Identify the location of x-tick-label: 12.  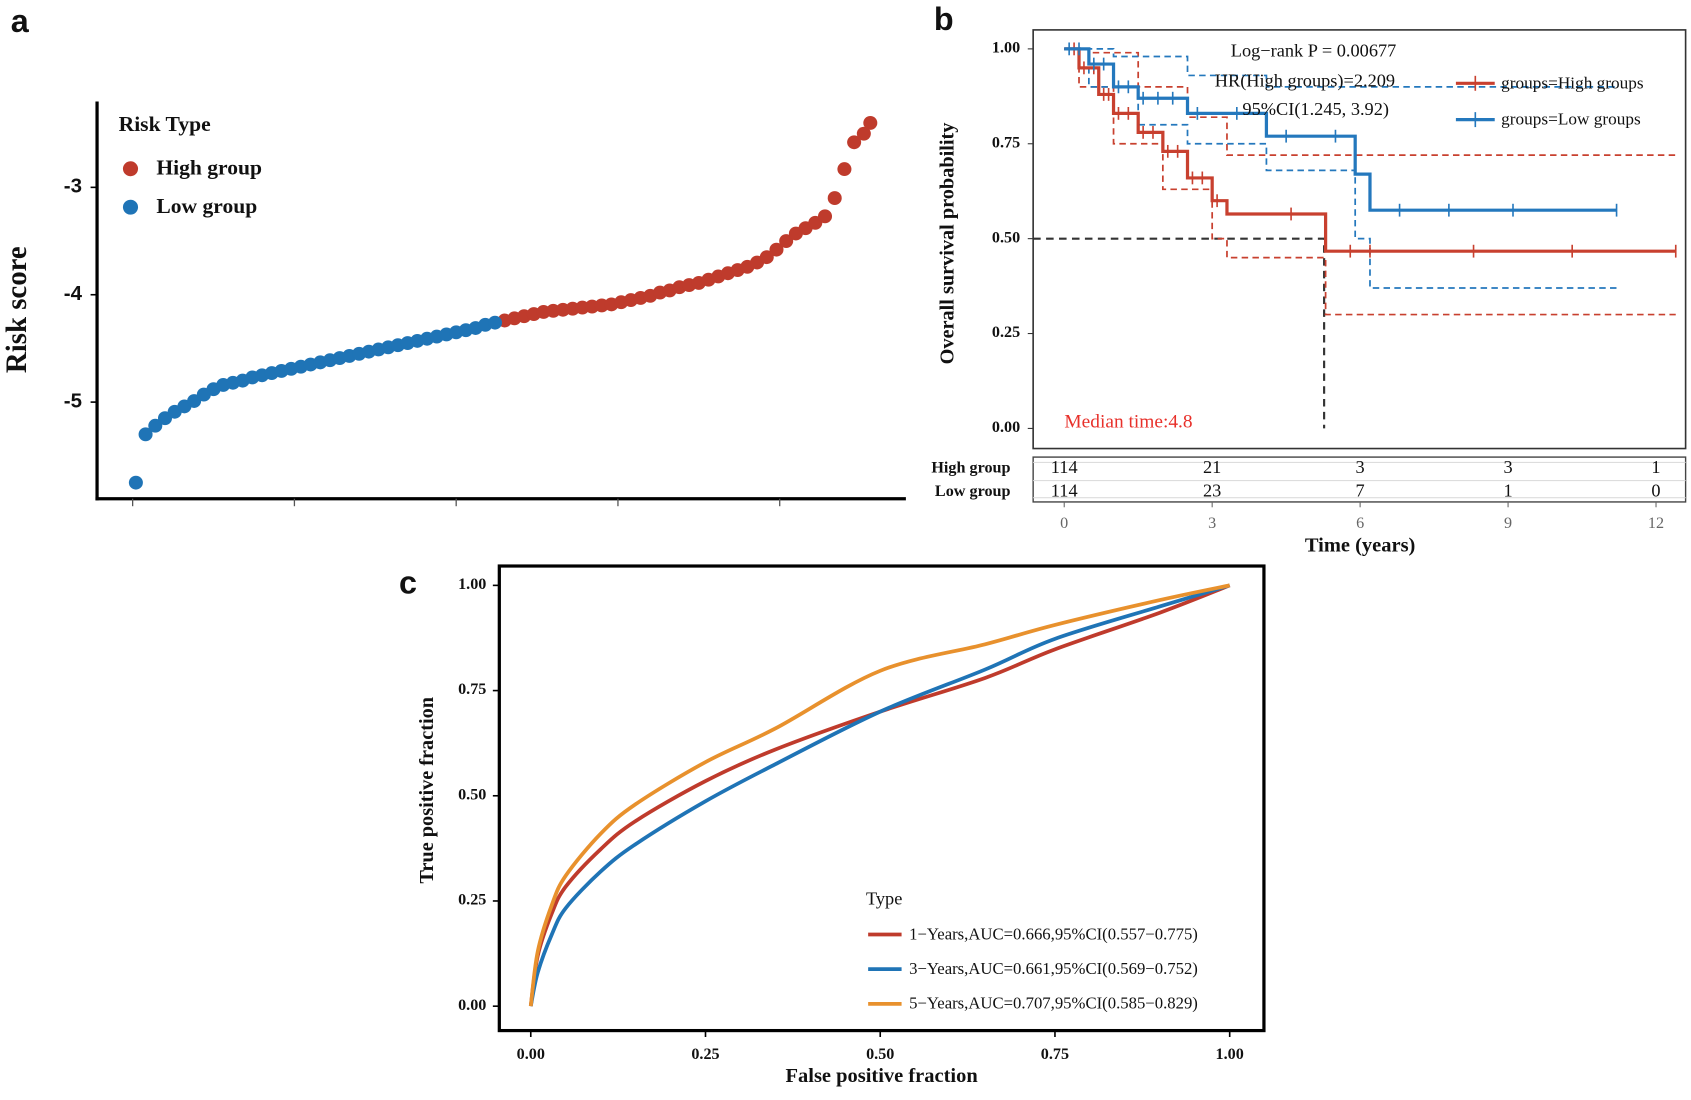
(1656, 523).